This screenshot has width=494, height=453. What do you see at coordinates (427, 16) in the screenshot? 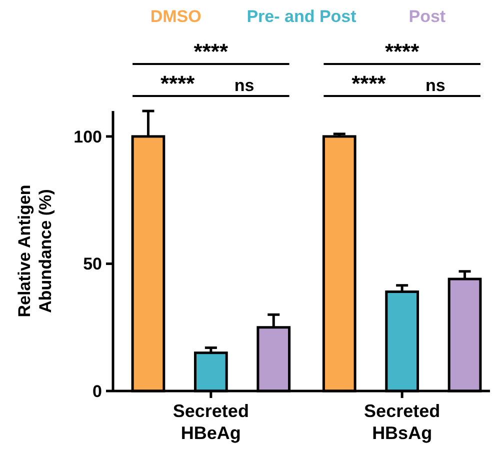
I see `text: Post` at bounding box center [427, 16].